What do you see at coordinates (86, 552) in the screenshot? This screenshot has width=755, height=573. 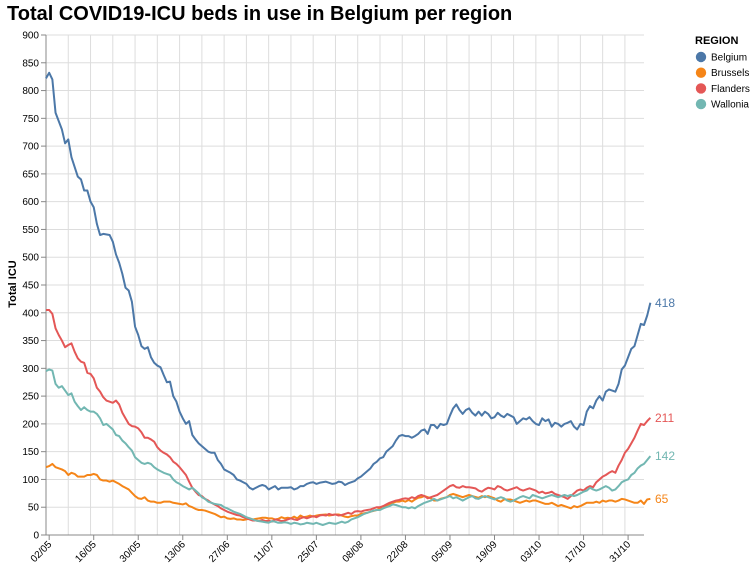 I see `x-tick-label: 16/05` at bounding box center [86, 552].